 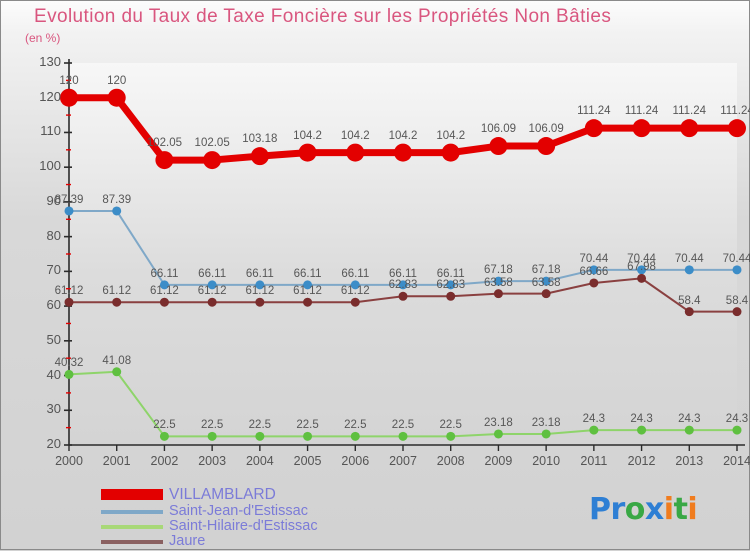 I want to click on legend-item: Saint-Jean-d'Estissac, so click(x=209, y=511).